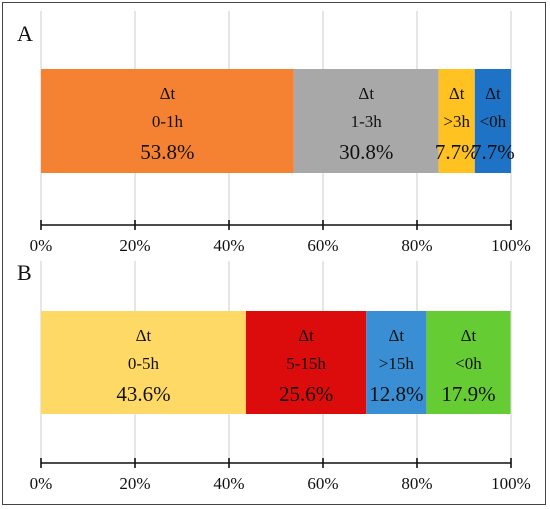 Image resolution: width=550 pixels, height=509 pixels. What do you see at coordinates (25, 33) in the screenshot?
I see `panel-label: A` at bounding box center [25, 33].